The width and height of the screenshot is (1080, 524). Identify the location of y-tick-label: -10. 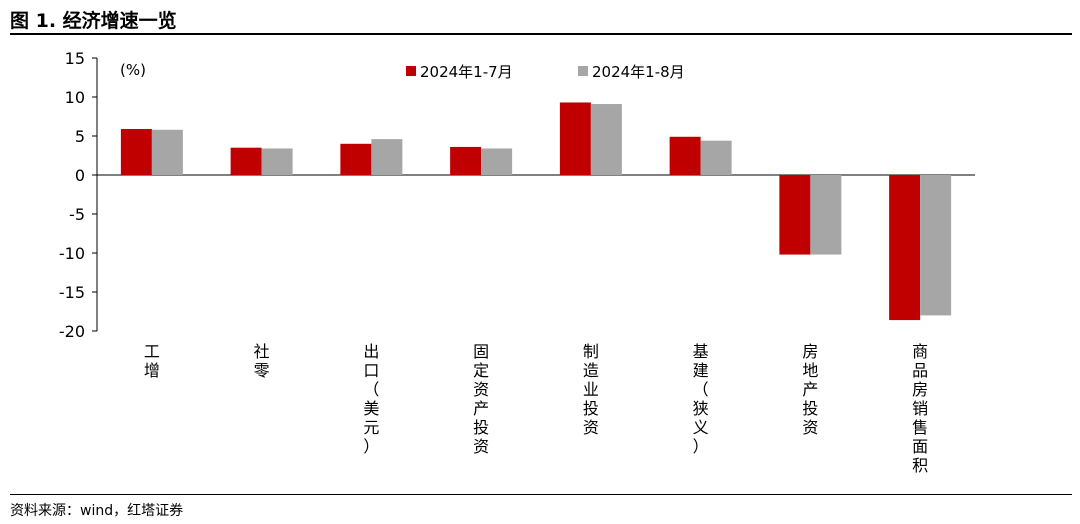
(72, 253).